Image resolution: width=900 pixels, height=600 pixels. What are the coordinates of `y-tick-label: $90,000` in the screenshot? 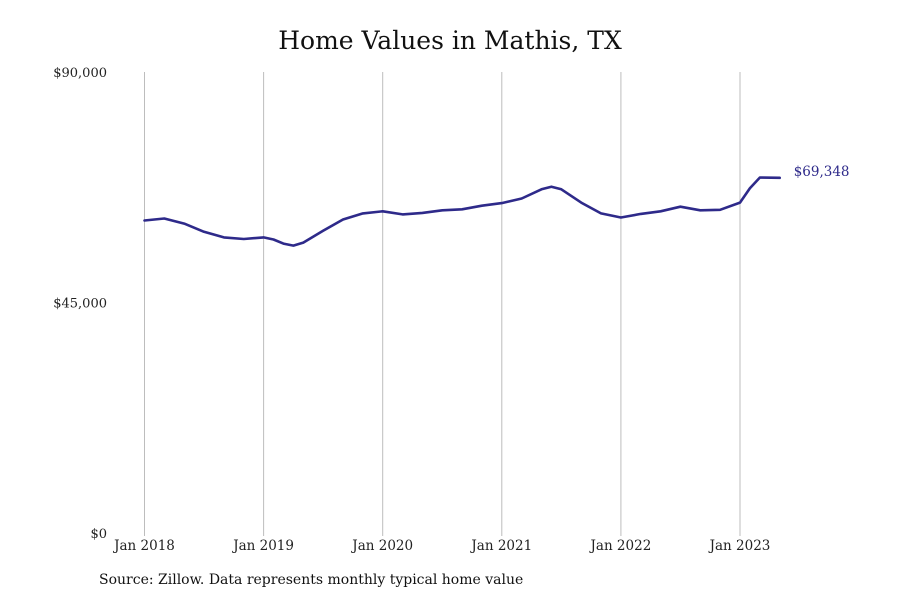 It's located at (80, 73).